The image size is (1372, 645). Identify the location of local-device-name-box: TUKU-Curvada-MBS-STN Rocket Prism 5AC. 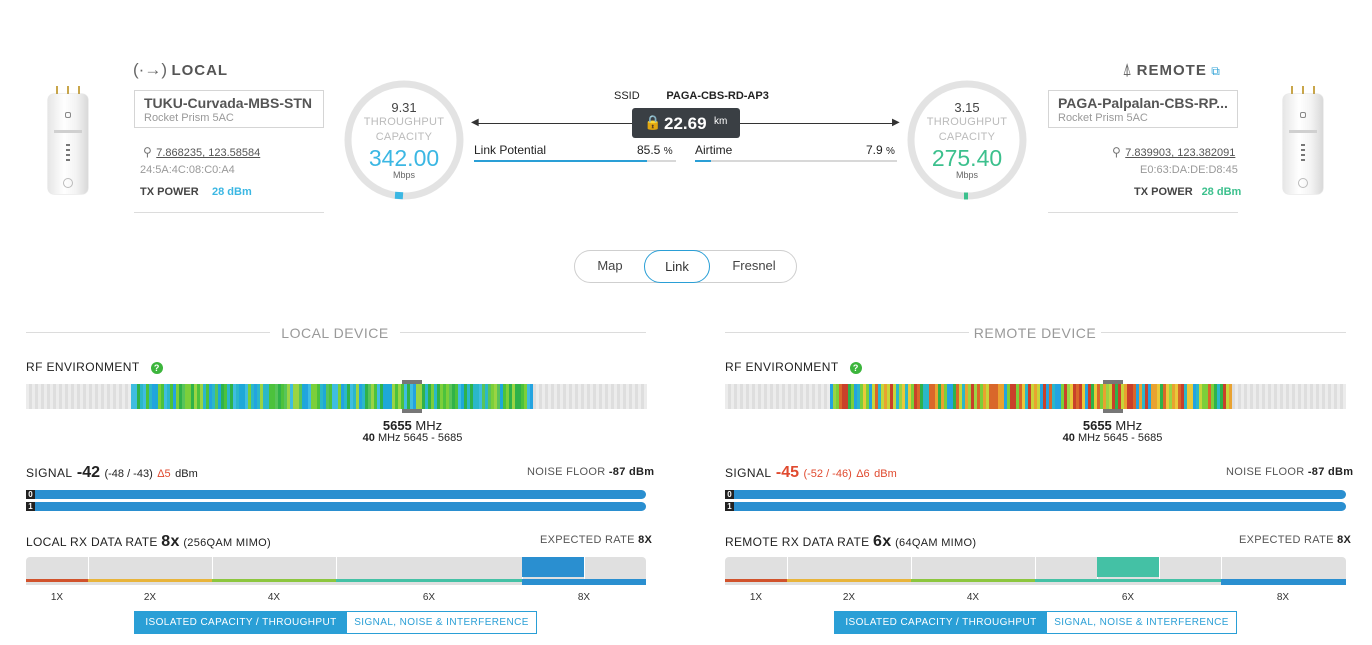
(229, 109).